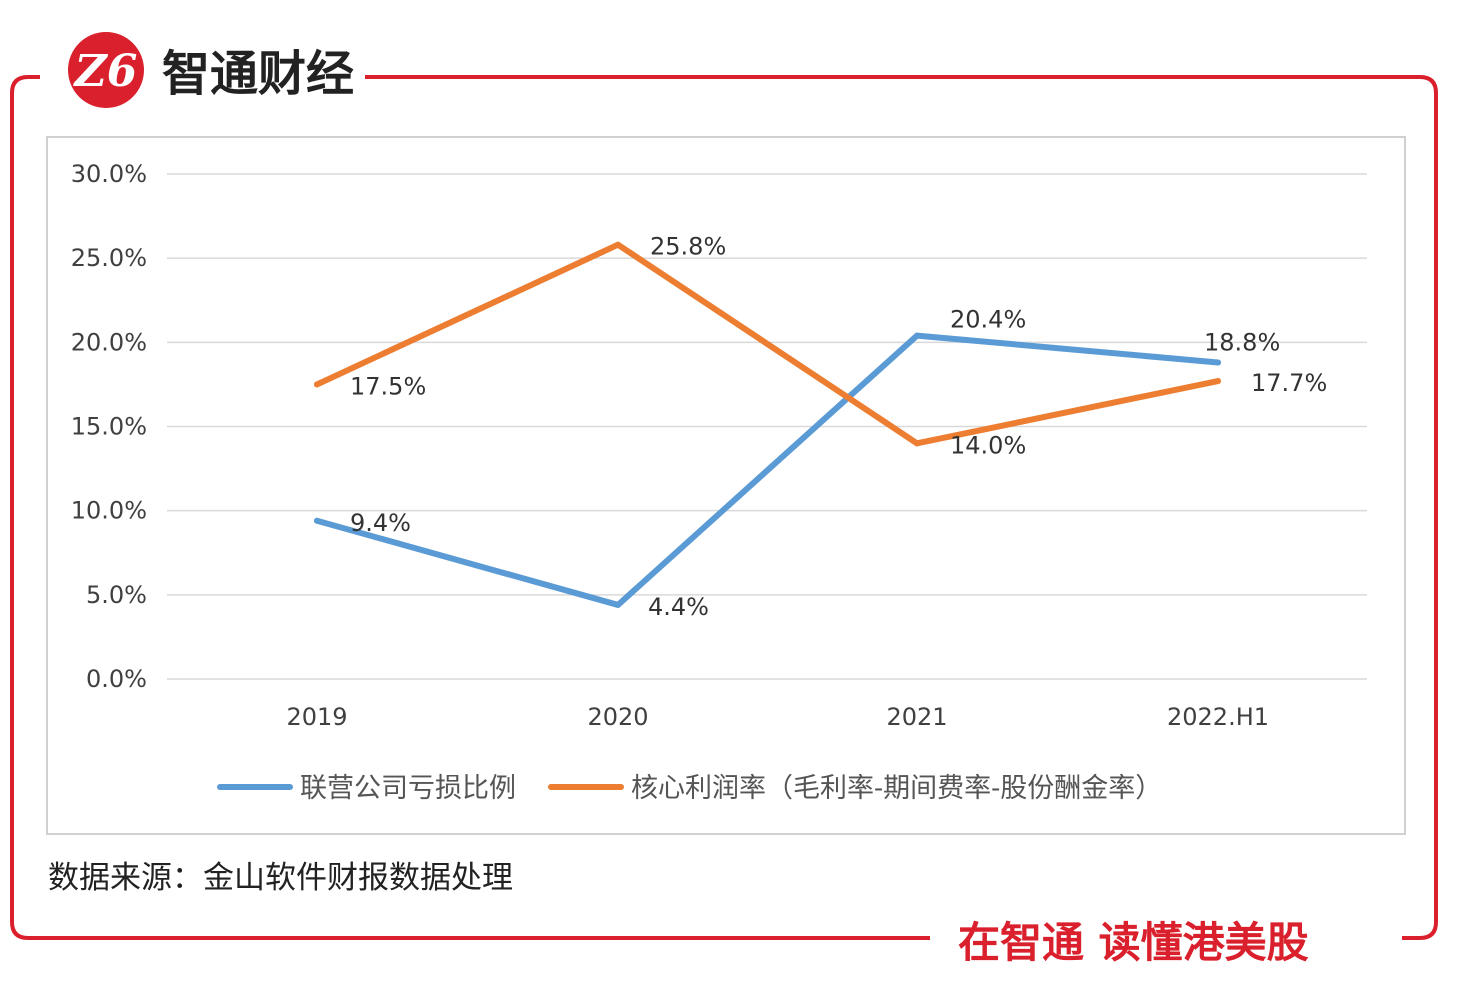 The image size is (1461, 987). What do you see at coordinates (1289, 383) in the screenshot?
I see `data-label: 17.7%` at bounding box center [1289, 383].